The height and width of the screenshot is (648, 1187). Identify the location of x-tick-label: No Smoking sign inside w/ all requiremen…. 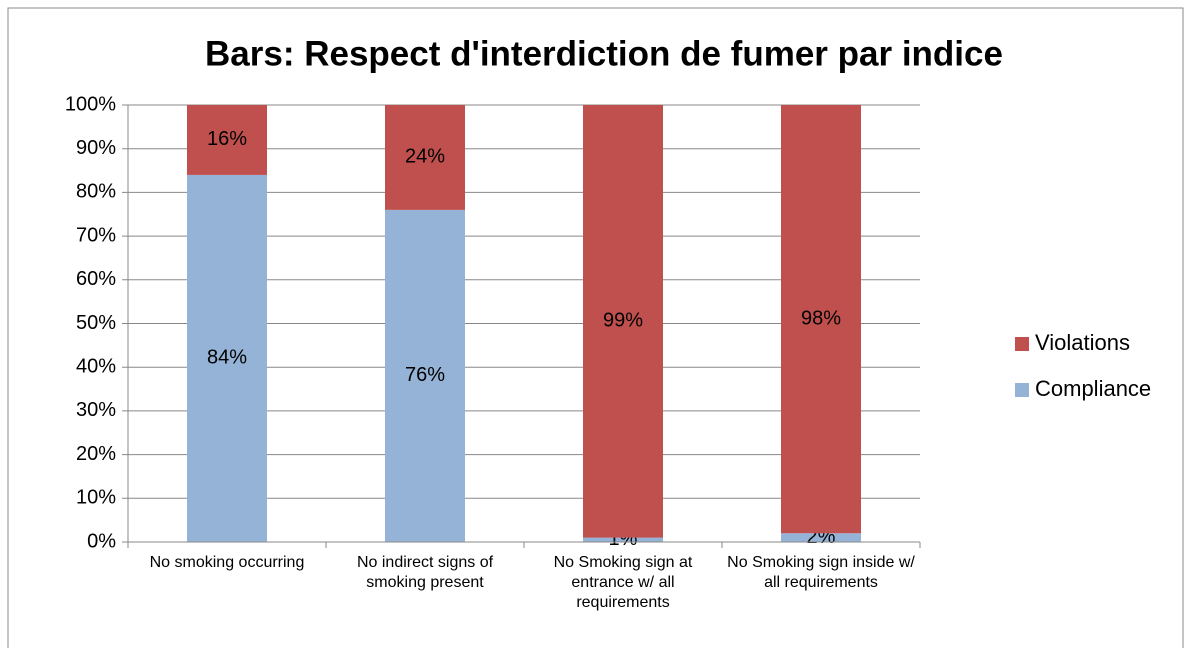
(821, 572).